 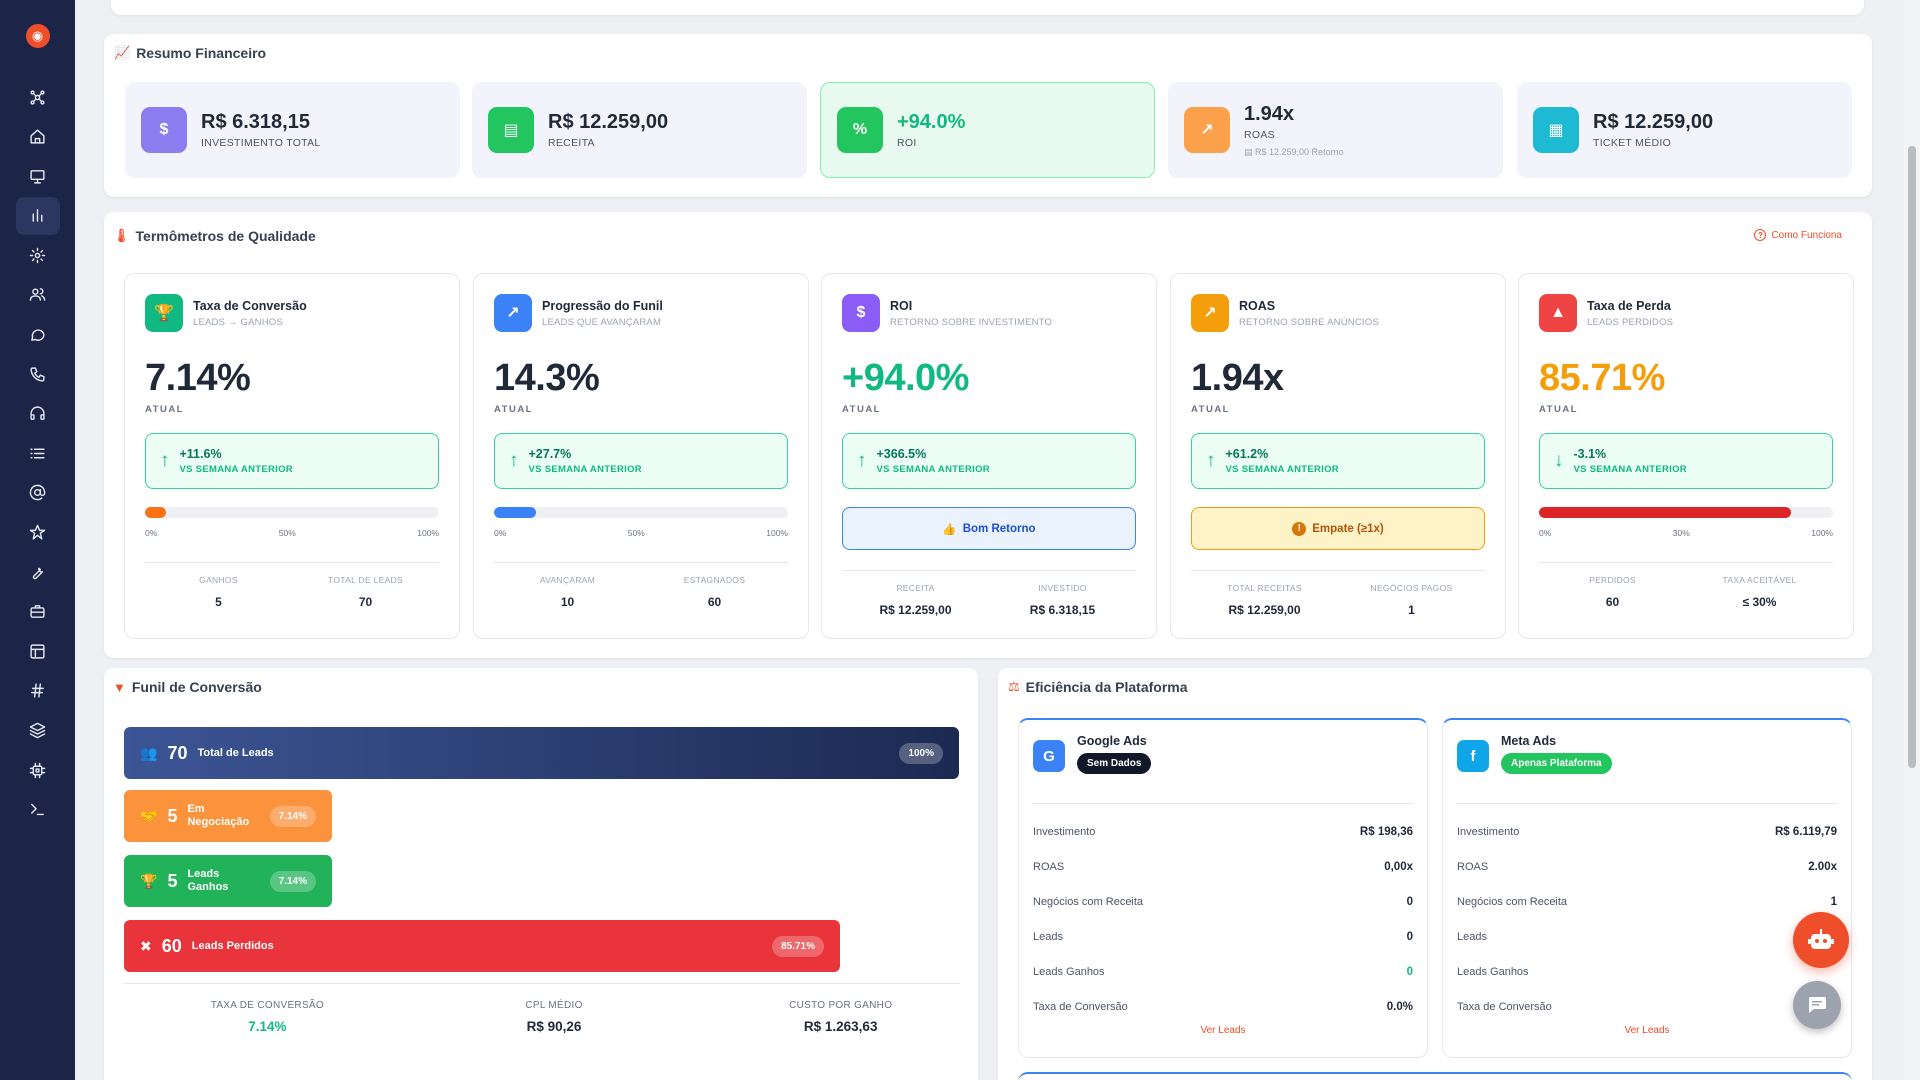 What do you see at coordinates (365, 592) in the screenshot?
I see `quality-card-stat: TOTAL DE LEADS 70` at bounding box center [365, 592].